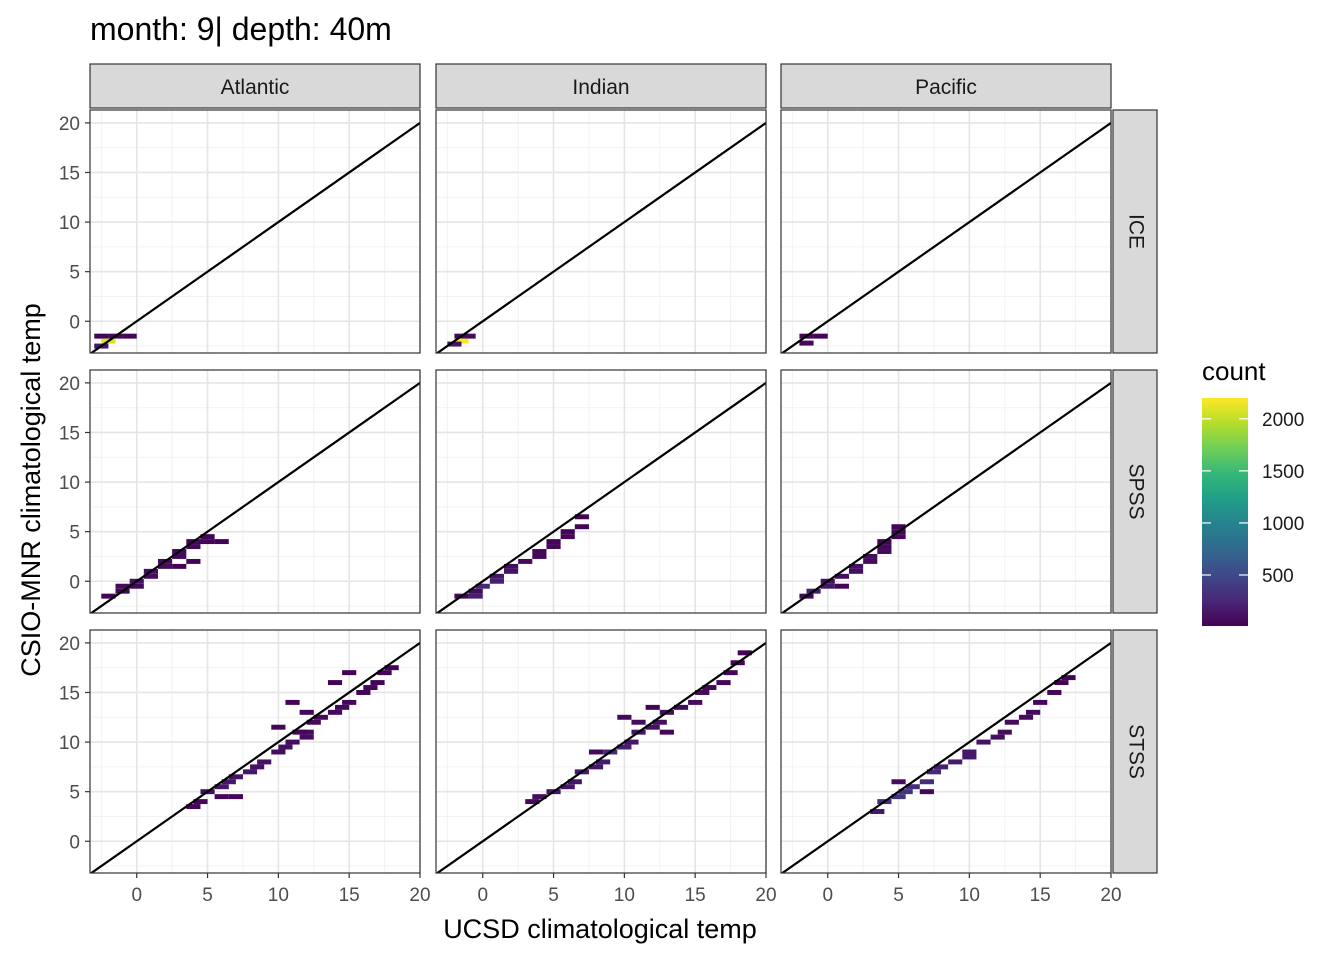  What do you see at coordinates (1278, 576) in the screenshot?
I see `legend-tick-label: 500` at bounding box center [1278, 576].